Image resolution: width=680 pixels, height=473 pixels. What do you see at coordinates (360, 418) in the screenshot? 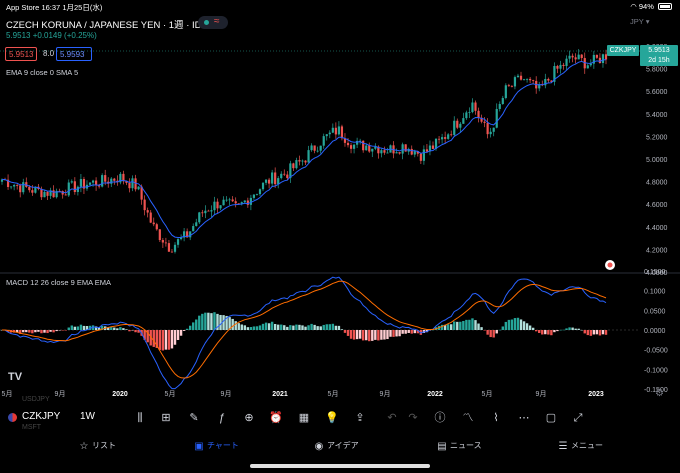
I see `share-icon: ⇪` at bounding box center [360, 418].